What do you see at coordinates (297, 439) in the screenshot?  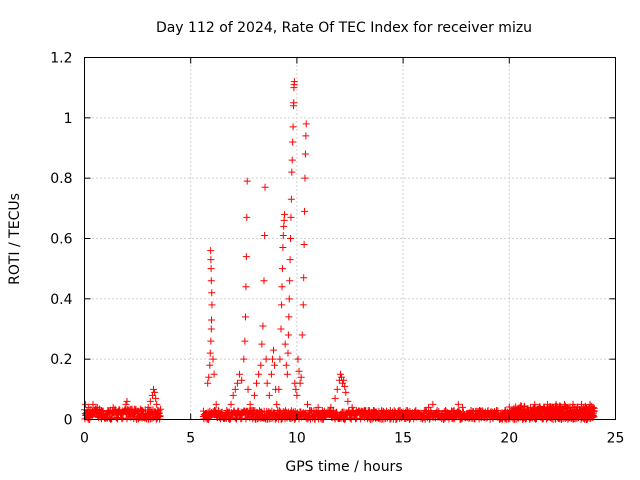 I see `x-tick-label: 10` at bounding box center [297, 439].